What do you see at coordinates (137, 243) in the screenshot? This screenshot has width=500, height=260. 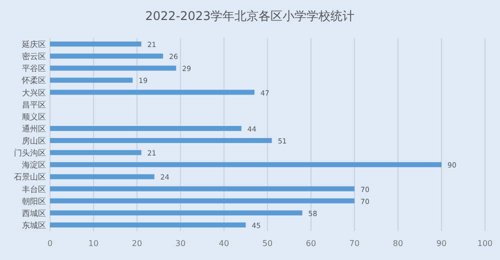 I see `x-tick-label: 20` at bounding box center [137, 243].